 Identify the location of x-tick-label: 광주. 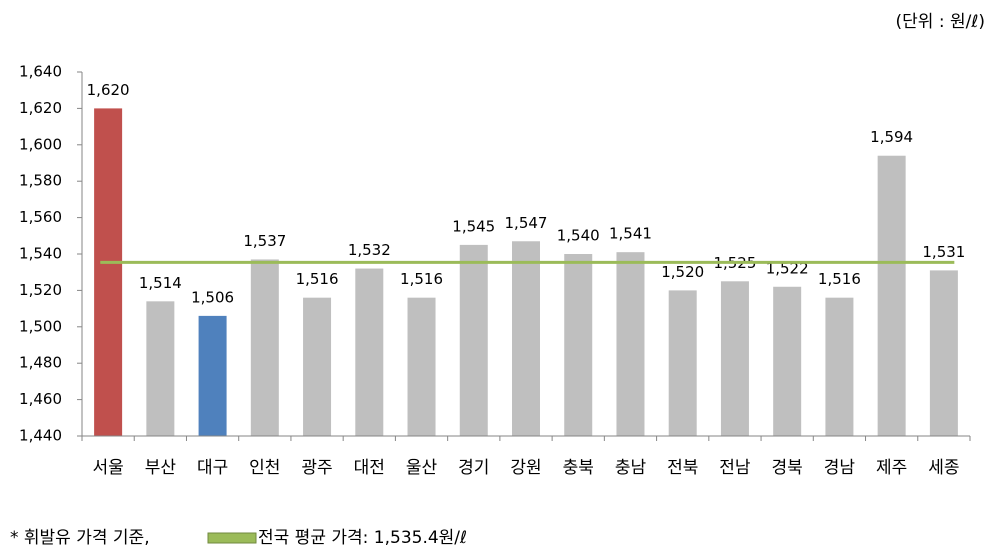
(316, 468).